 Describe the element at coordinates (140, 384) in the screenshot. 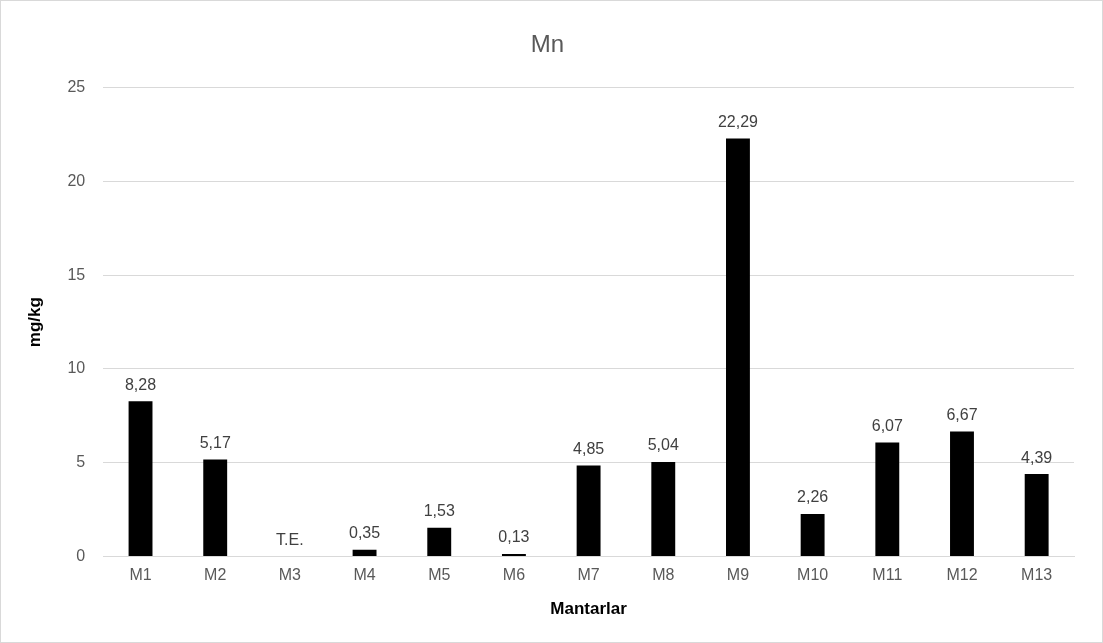

I see `data-label: 8,28` at that location.